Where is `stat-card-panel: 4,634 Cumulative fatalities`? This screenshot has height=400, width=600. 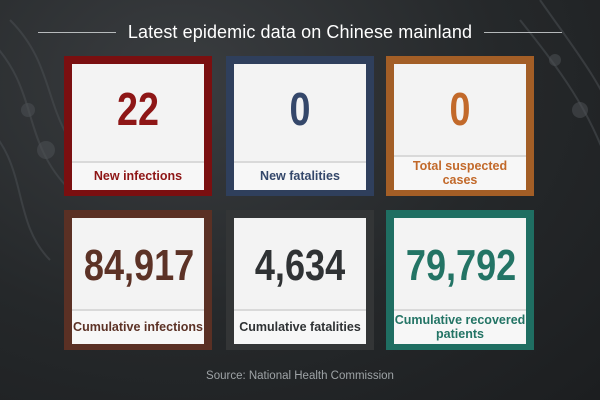 stat-card-panel: 4,634 Cumulative fatalities is located at coordinates (300, 281).